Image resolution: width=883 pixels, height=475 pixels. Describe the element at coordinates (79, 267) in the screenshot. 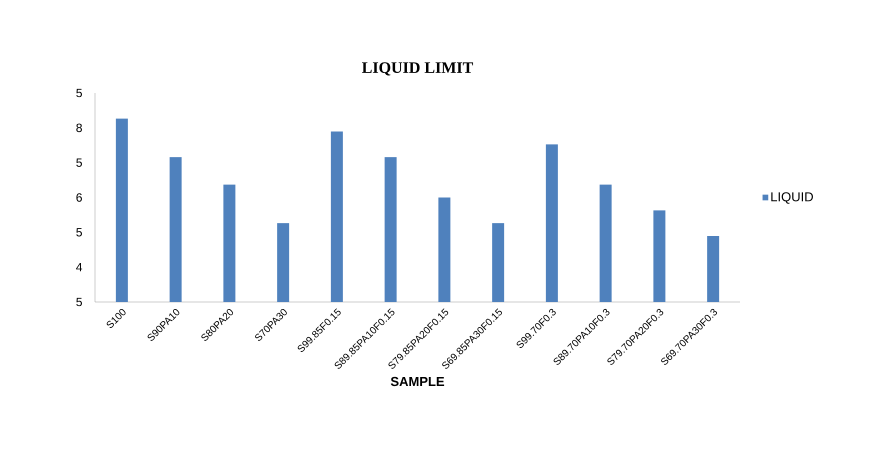

I see `text: 4` at that location.